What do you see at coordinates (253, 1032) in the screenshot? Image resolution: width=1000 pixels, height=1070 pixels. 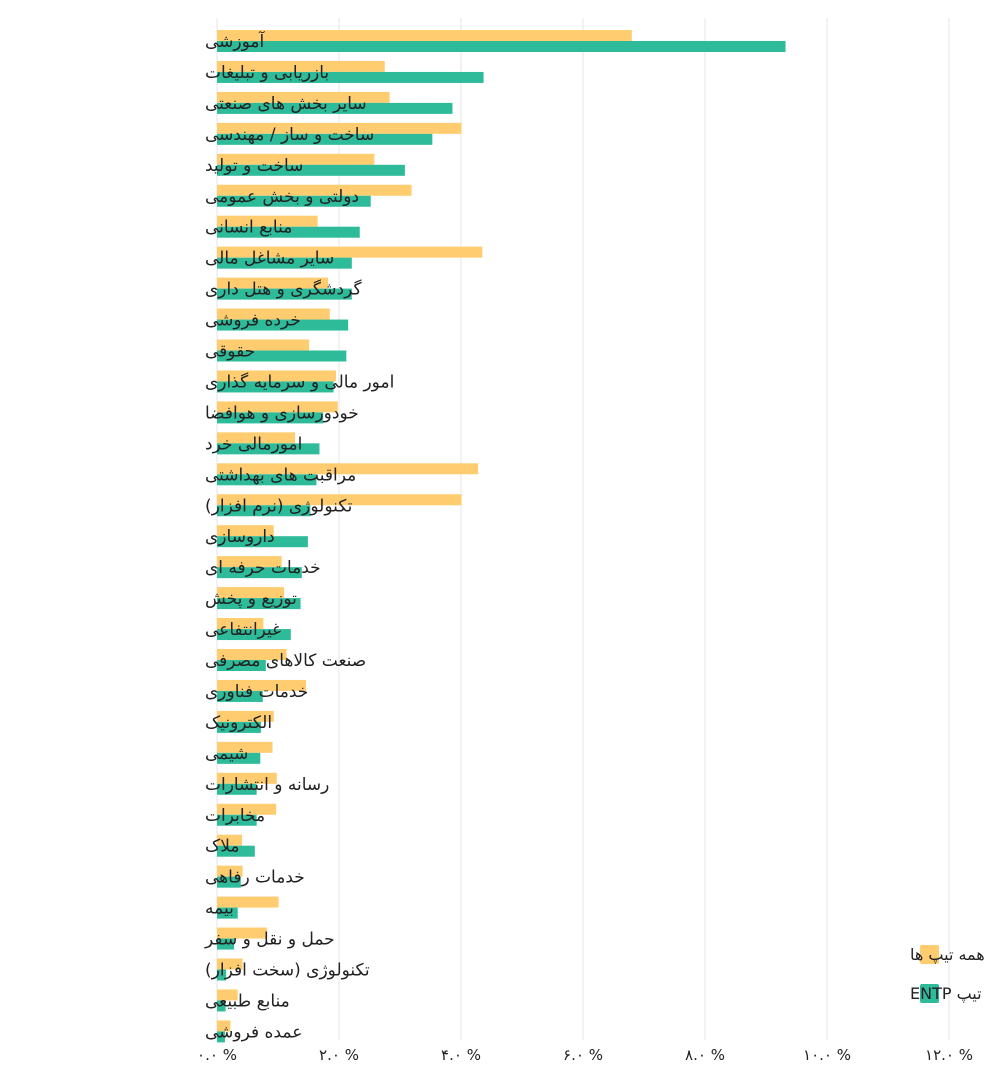 I see `category-label: عمده فروشی` at bounding box center [253, 1032].